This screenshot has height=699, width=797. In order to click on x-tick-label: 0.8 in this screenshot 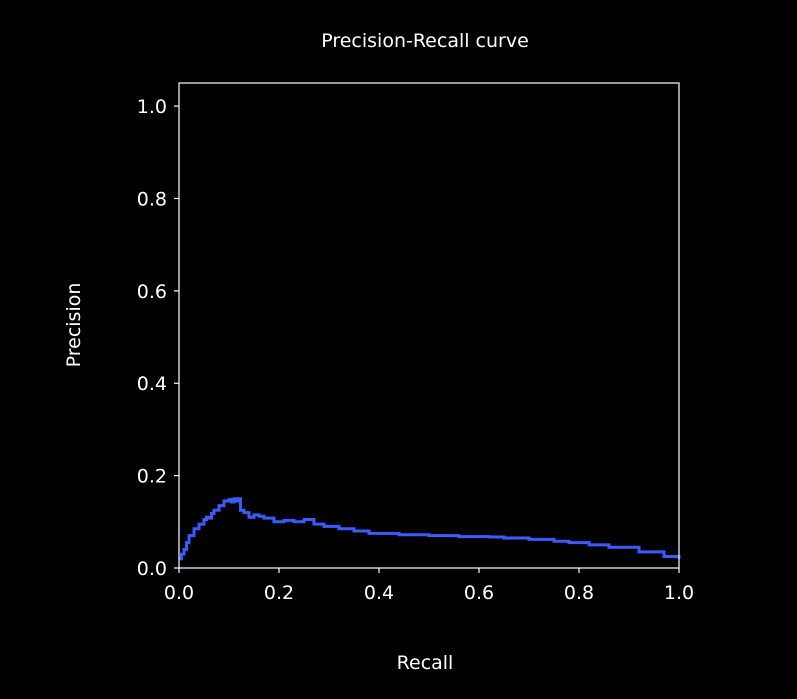, I will do `click(579, 593)`.